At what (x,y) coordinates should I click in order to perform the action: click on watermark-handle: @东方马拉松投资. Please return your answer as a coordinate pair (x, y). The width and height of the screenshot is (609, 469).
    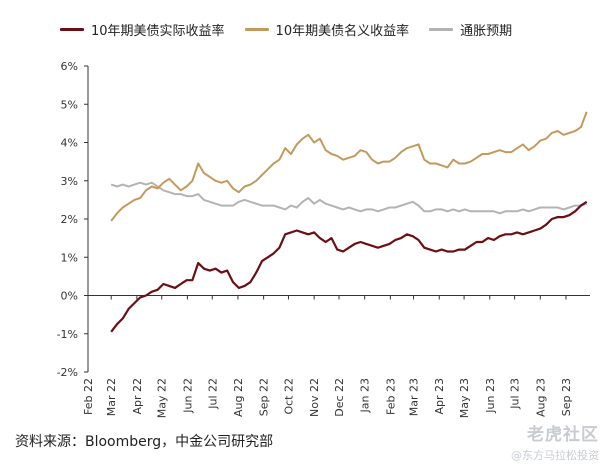
    Looking at the image, I should click on (555, 455).